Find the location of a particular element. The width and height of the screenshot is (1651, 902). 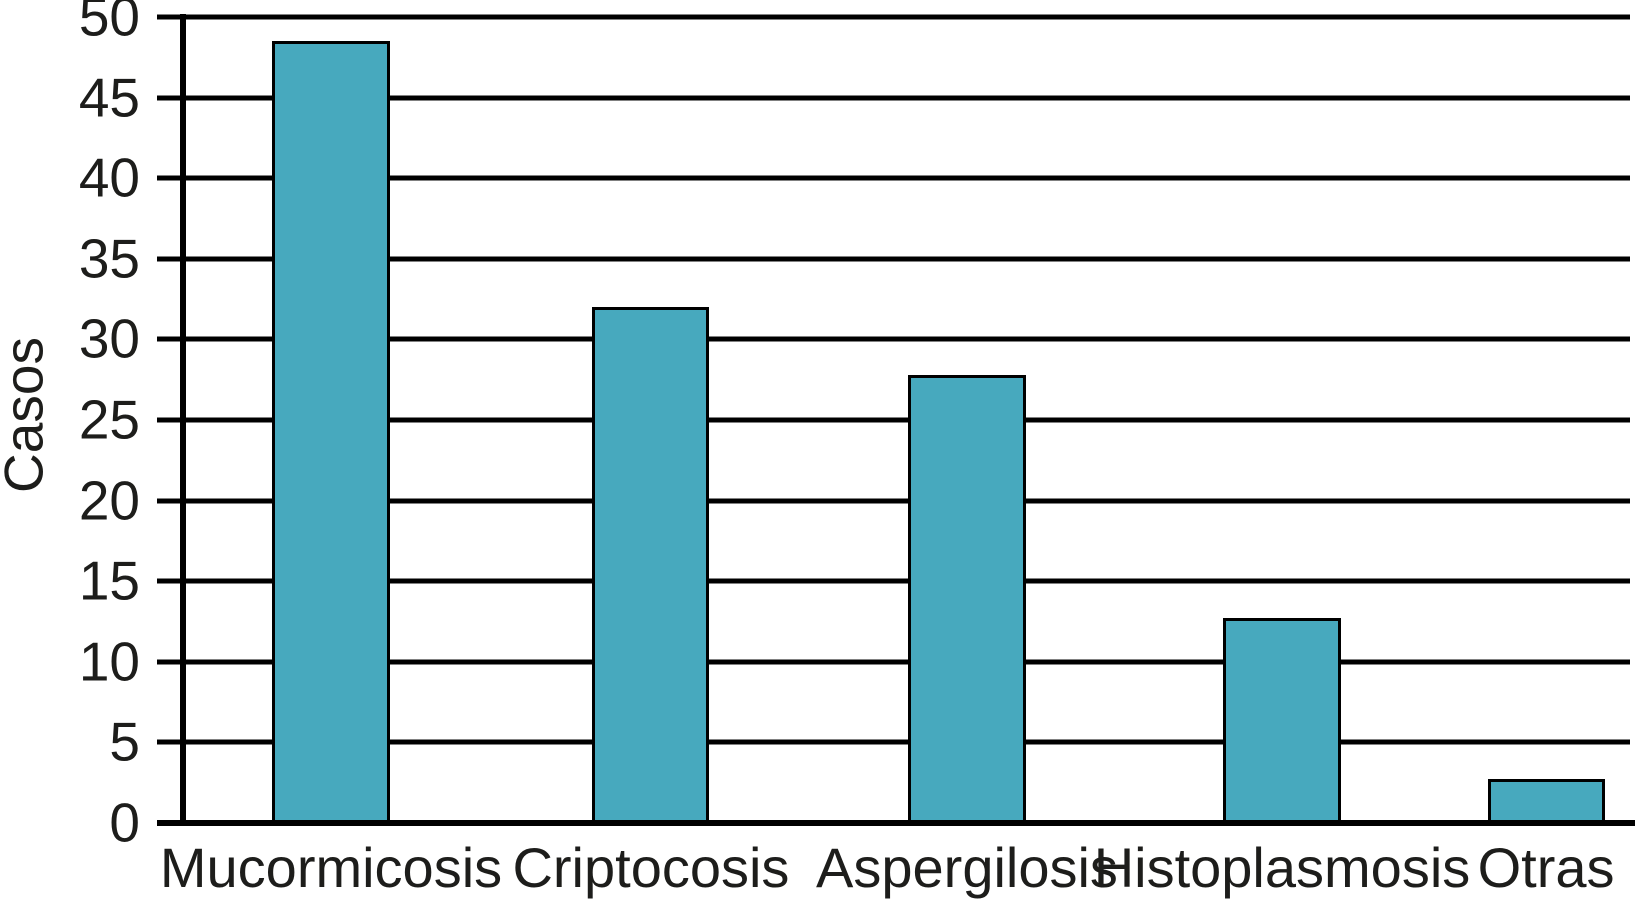

x-tick-label-criptocosis: Criptocosis is located at coordinates (651, 867).